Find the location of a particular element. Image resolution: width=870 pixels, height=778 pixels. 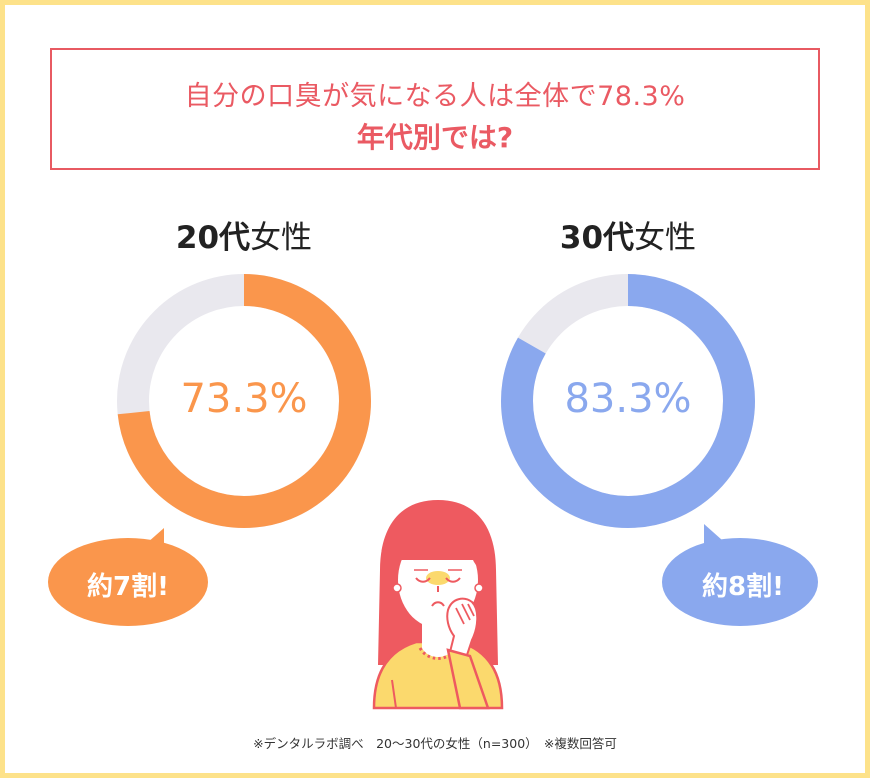

bubble-label-30s: 約8割! is located at coordinates (743, 587).